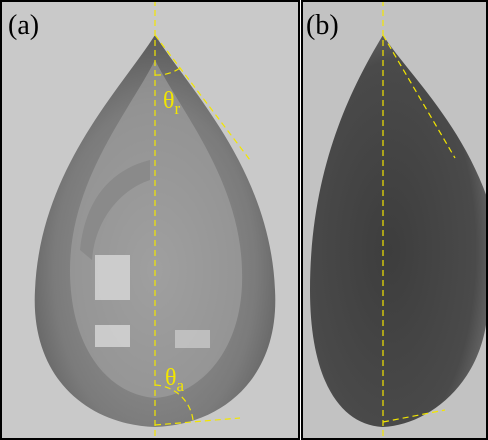 This screenshot has height=440, width=488. What do you see at coordinates (322, 25) in the screenshot?
I see `panel-label: (b)` at bounding box center [322, 25].